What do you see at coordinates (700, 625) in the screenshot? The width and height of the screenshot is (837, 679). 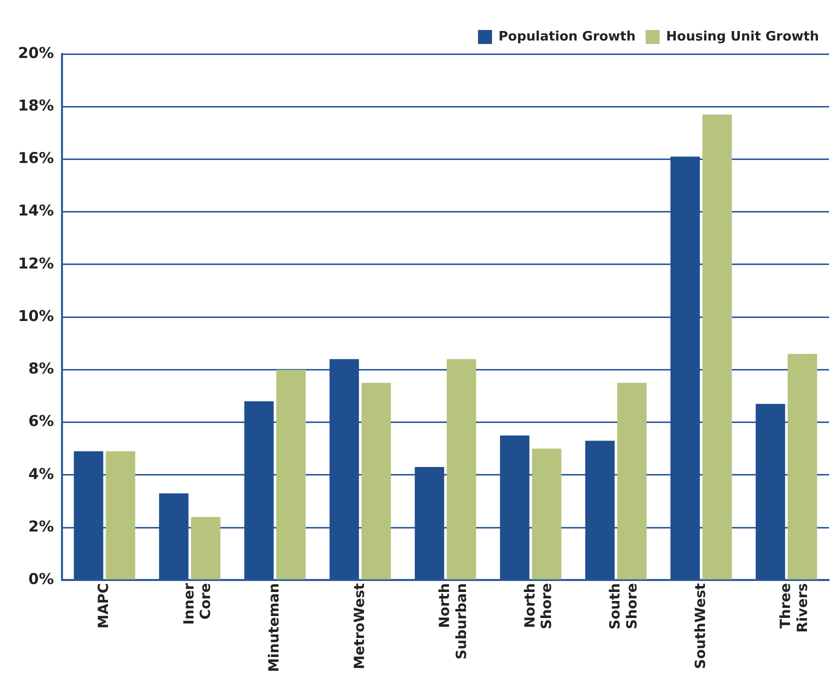 I see `x-tick-label: SouthWest` at bounding box center [700, 625].